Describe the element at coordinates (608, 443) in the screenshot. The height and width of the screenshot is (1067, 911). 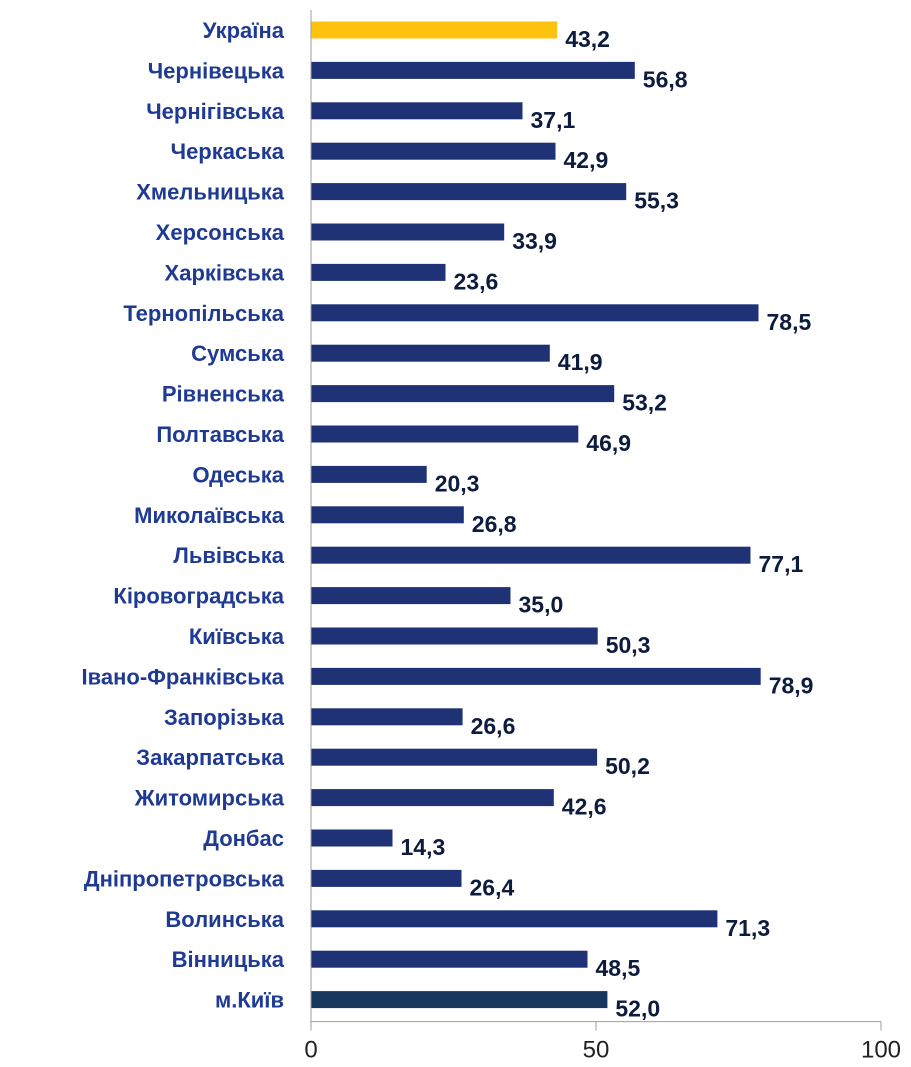
I see `value-label: 46,9` at that location.